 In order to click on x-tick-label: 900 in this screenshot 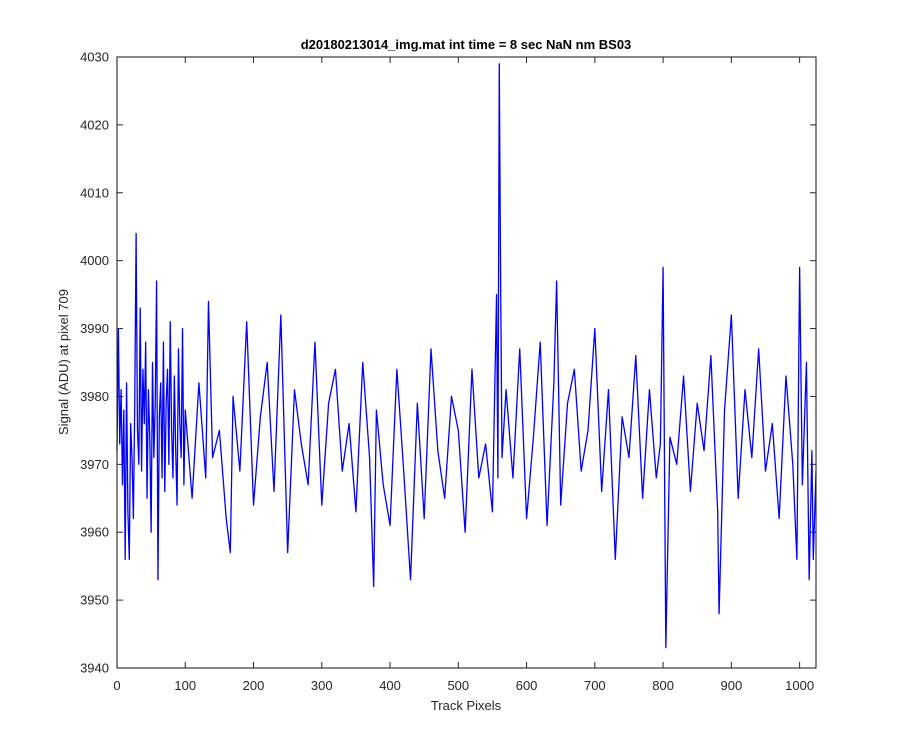, I will do `click(732, 685)`.